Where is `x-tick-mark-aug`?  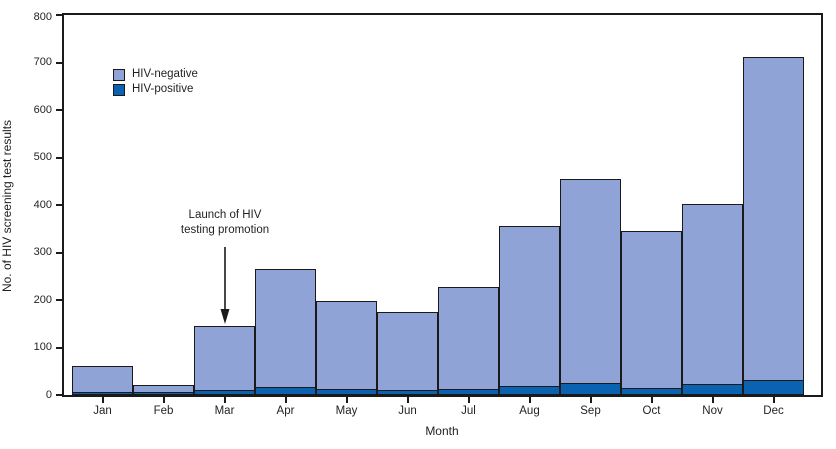 x-tick-mark-aug is located at coordinates (529, 400).